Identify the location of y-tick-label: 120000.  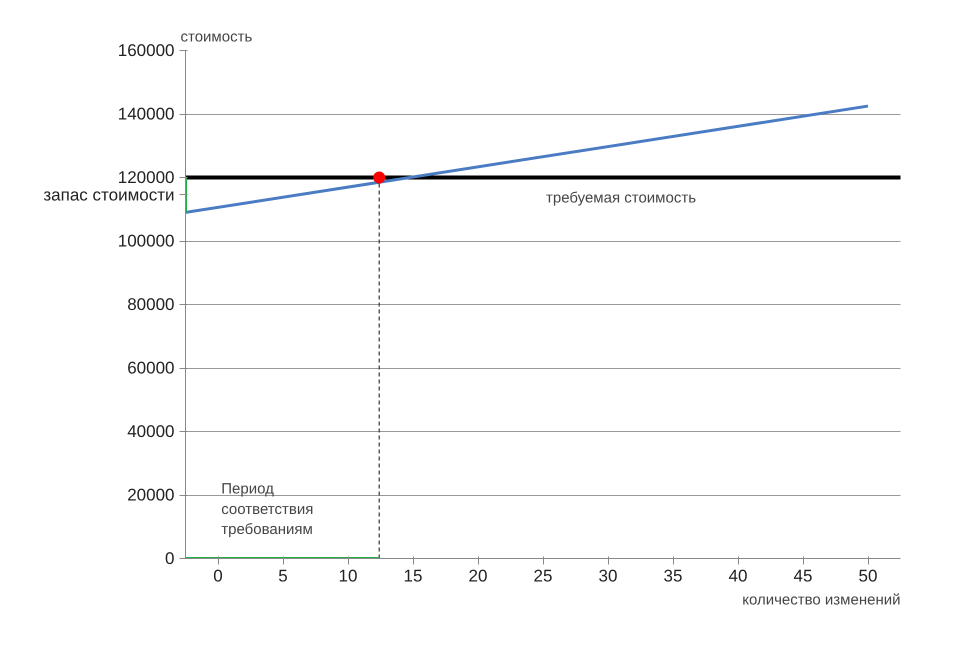
(146, 177).